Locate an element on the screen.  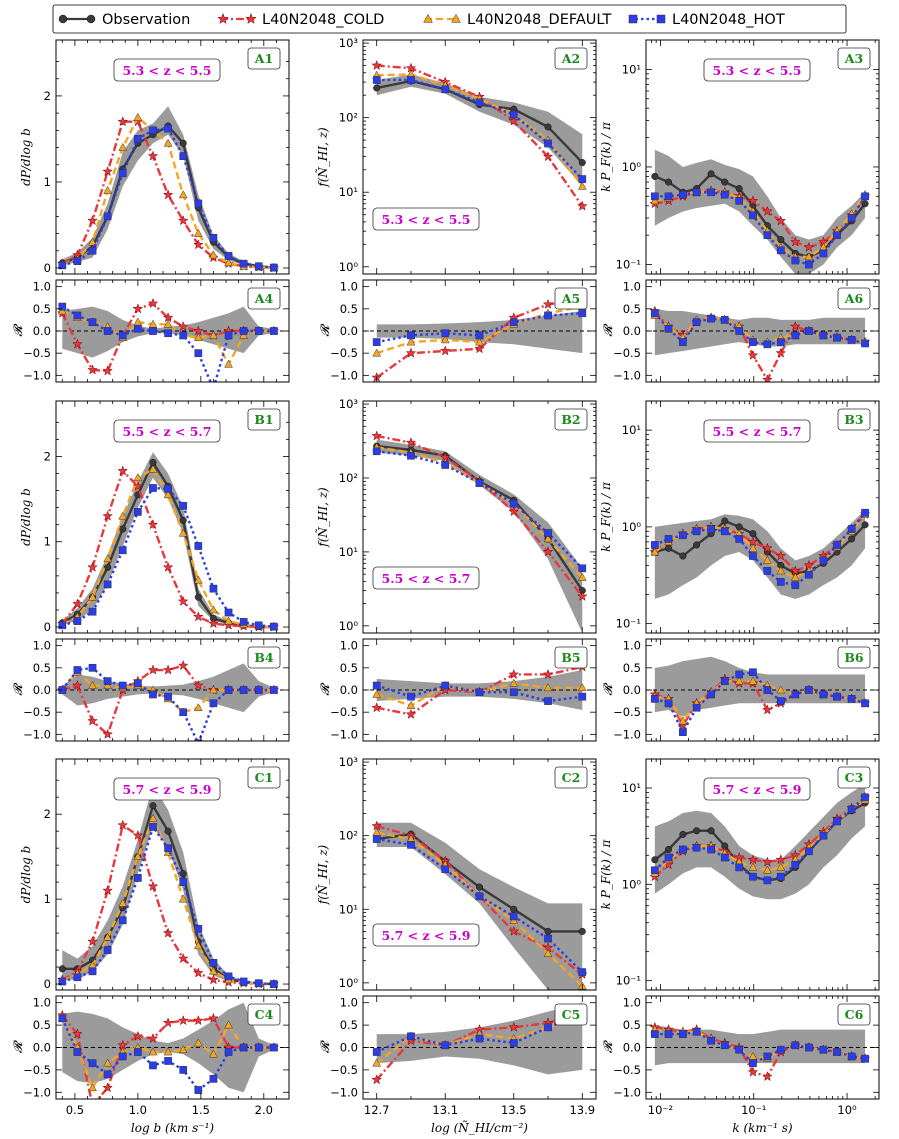
series-L40N2048_COLD is located at coordinates (760, 837).